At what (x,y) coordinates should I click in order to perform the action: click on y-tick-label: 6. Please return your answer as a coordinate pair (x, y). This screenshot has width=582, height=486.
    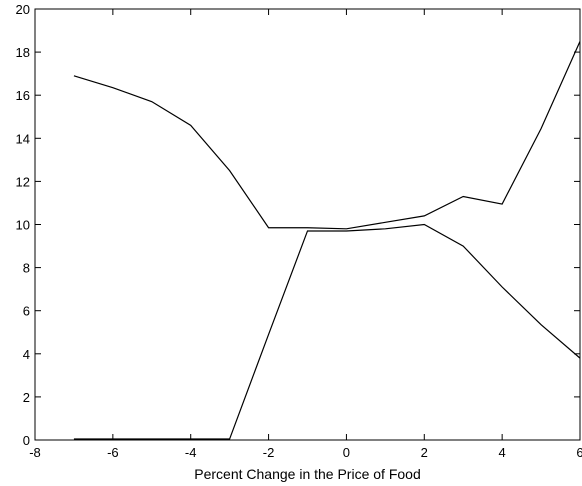
    Looking at the image, I should click on (26, 311).